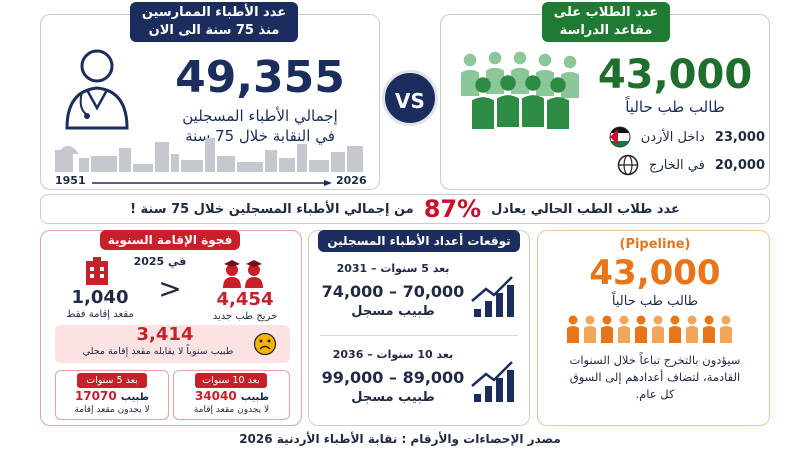 The image size is (800, 450). I want to click on students-header: عدد الطلاب على مقاعد الدراسة, so click(606, 22).